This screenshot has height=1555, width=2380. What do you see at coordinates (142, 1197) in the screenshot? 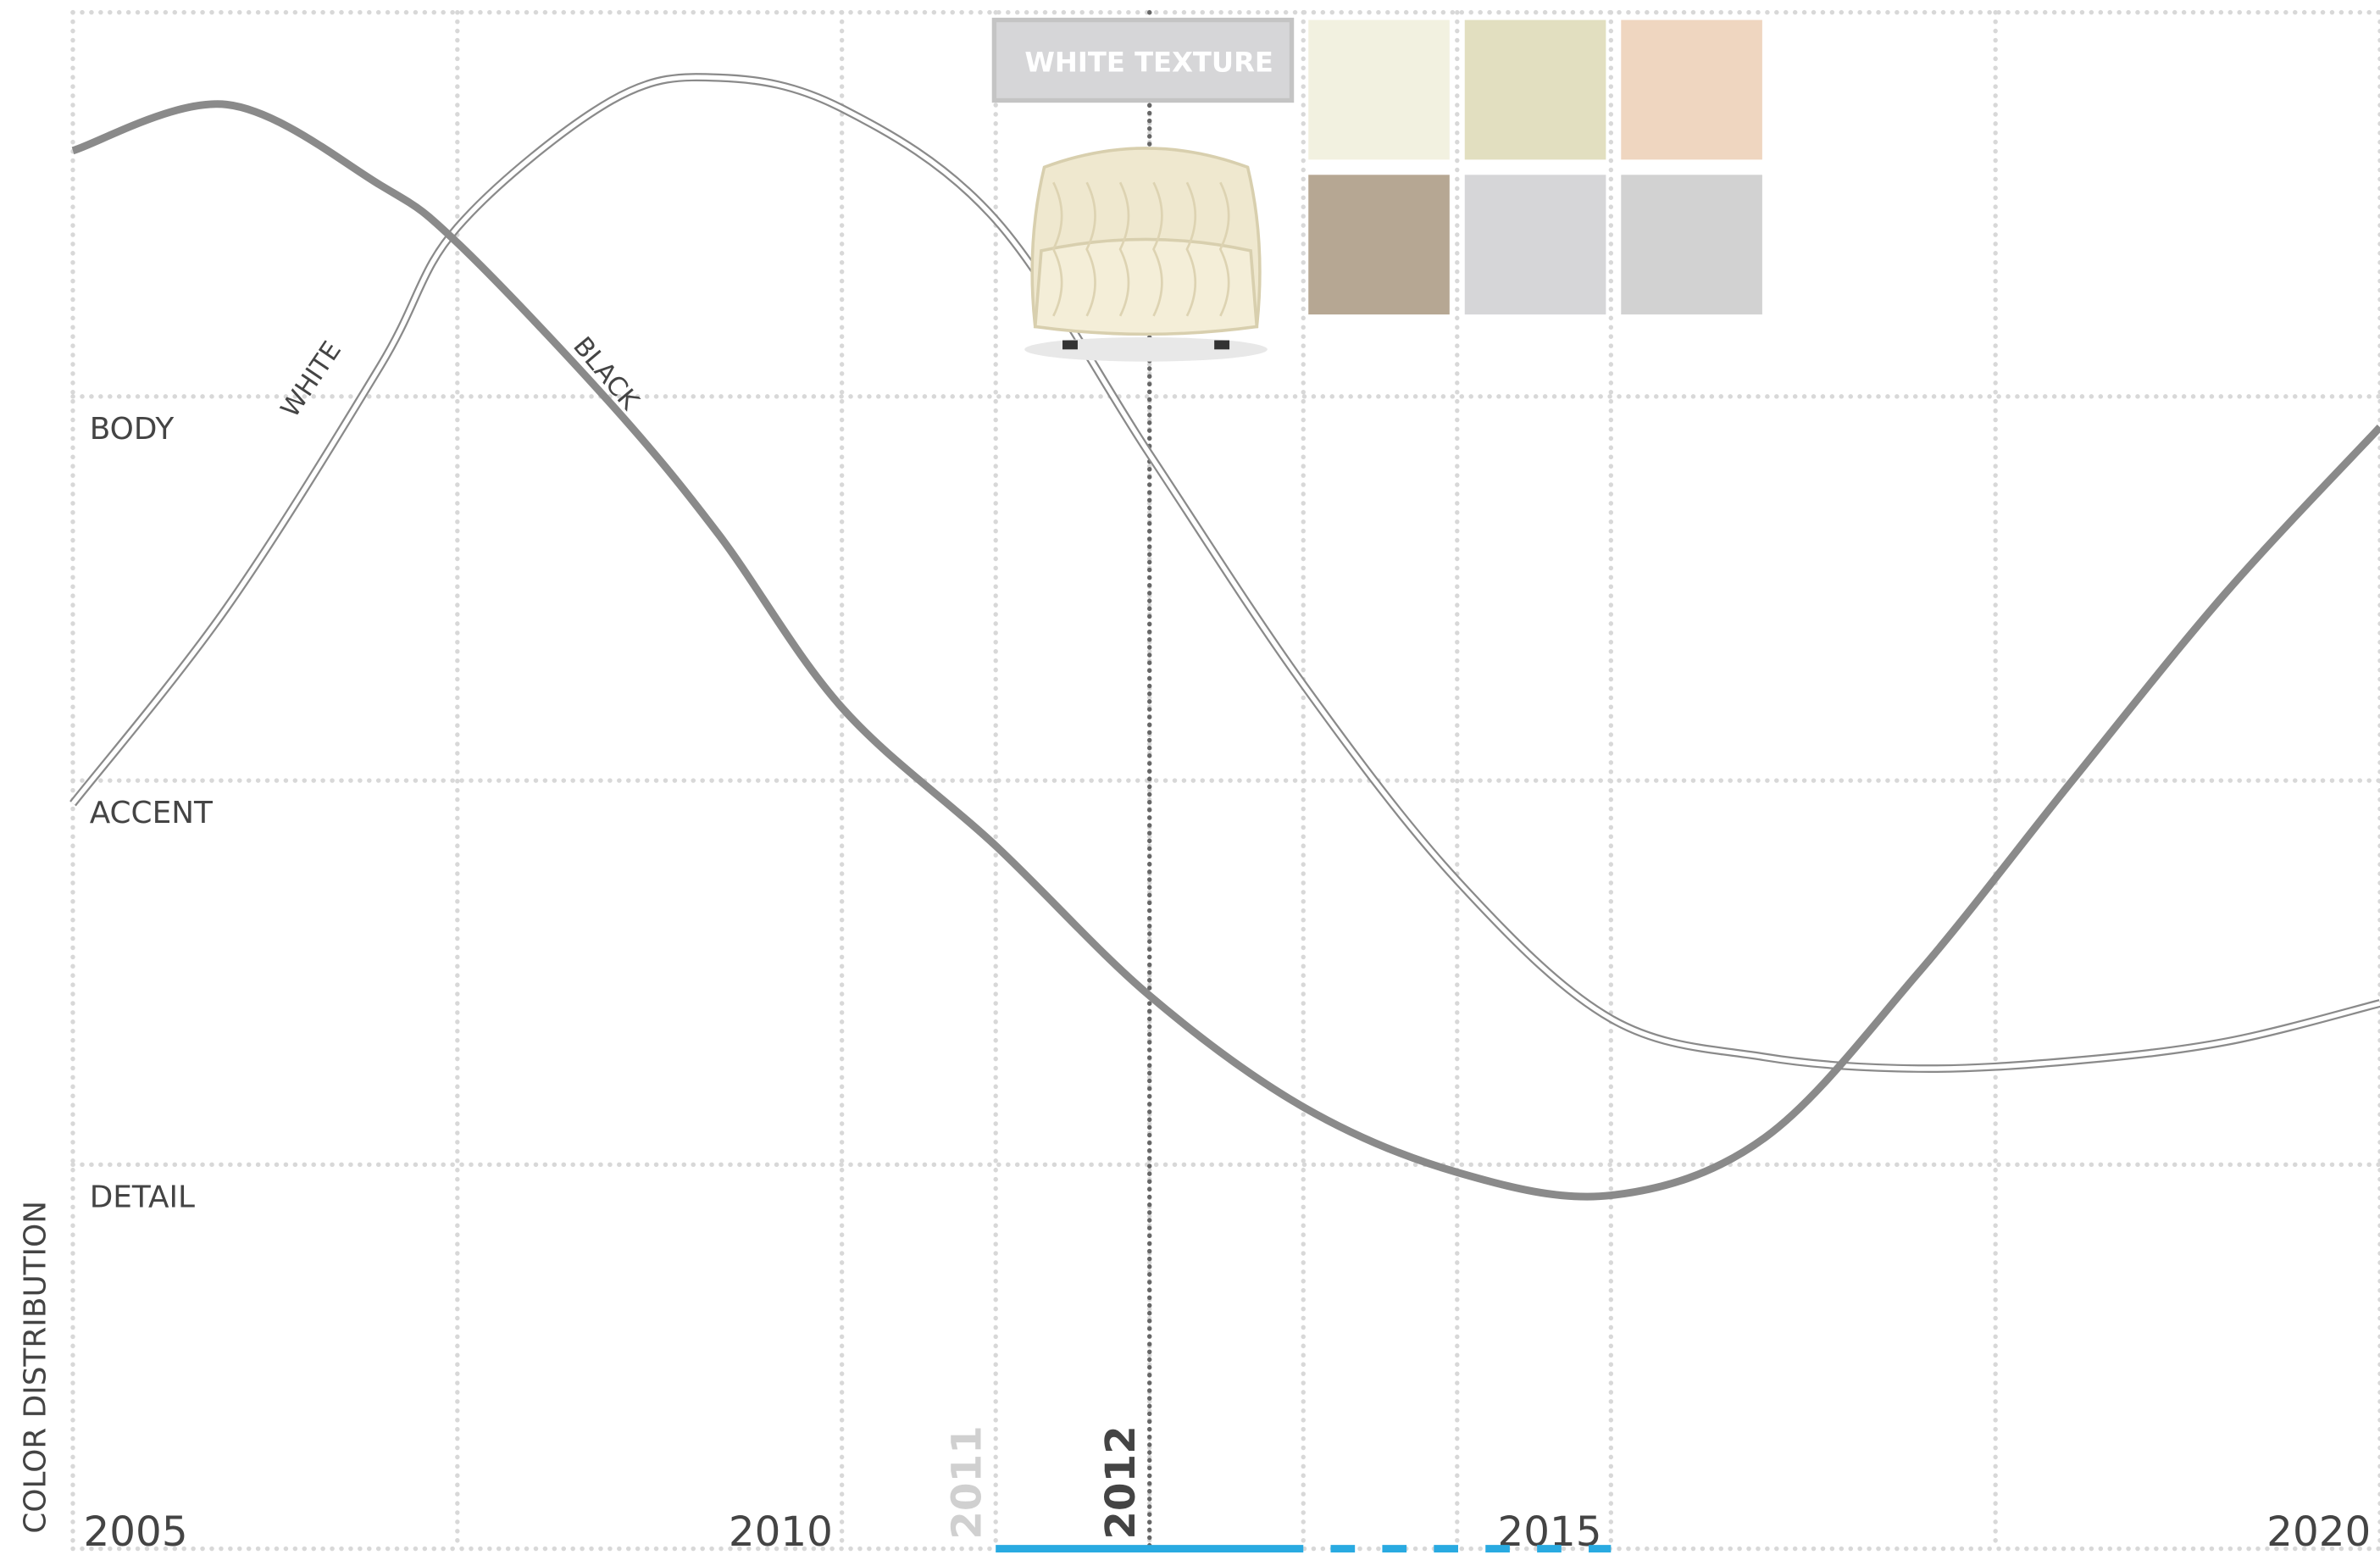
I see `y-tick-label: DETAIL` at bounding box center [142, 1197].